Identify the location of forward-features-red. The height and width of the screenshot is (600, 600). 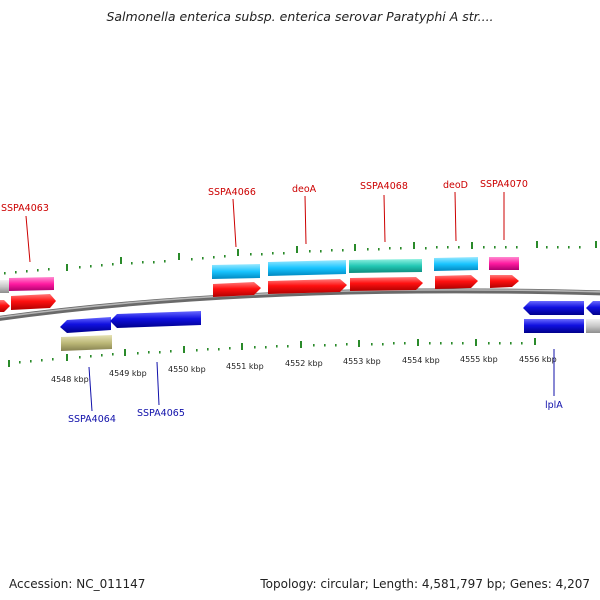
(259, 293).